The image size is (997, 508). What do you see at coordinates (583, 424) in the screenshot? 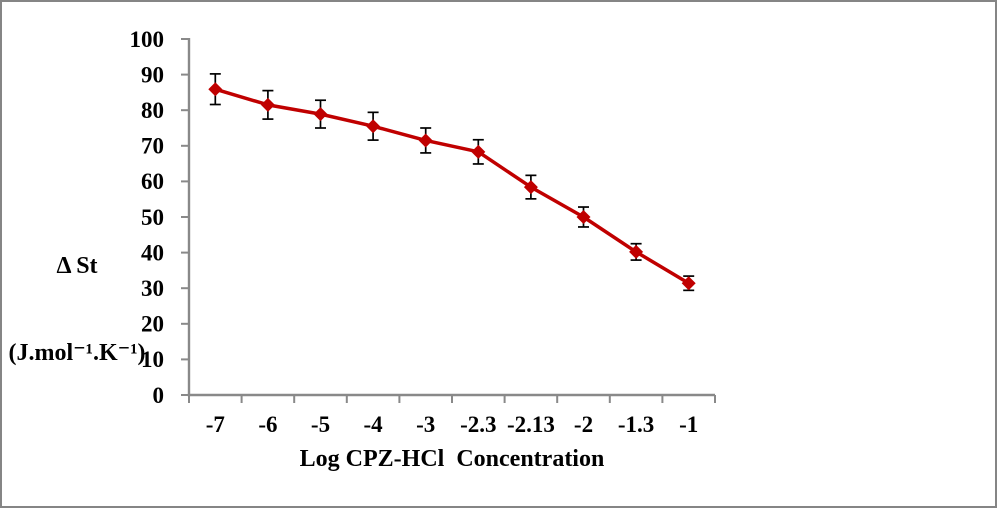
I see `x-tick-label: -2` at bounding box center [583, 424].